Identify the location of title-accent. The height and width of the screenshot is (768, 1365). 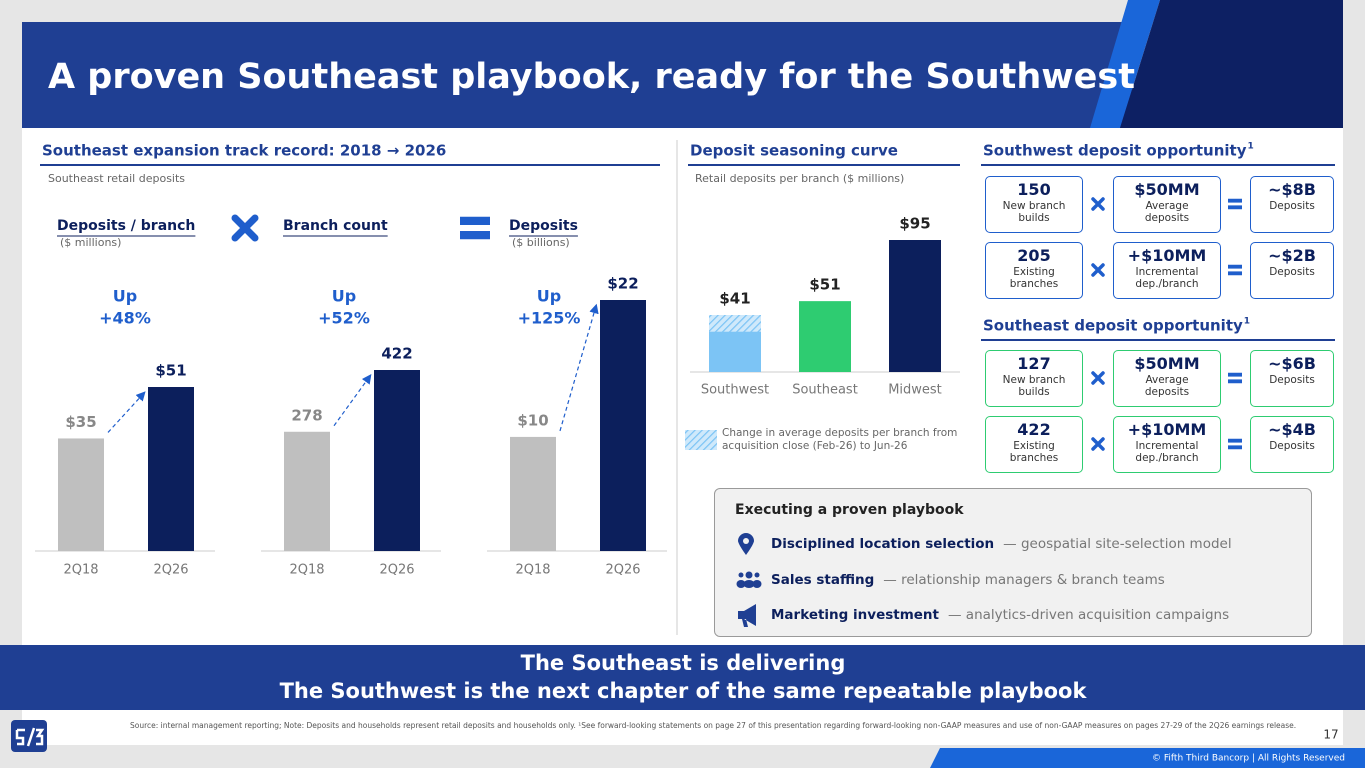
(1125, 64).